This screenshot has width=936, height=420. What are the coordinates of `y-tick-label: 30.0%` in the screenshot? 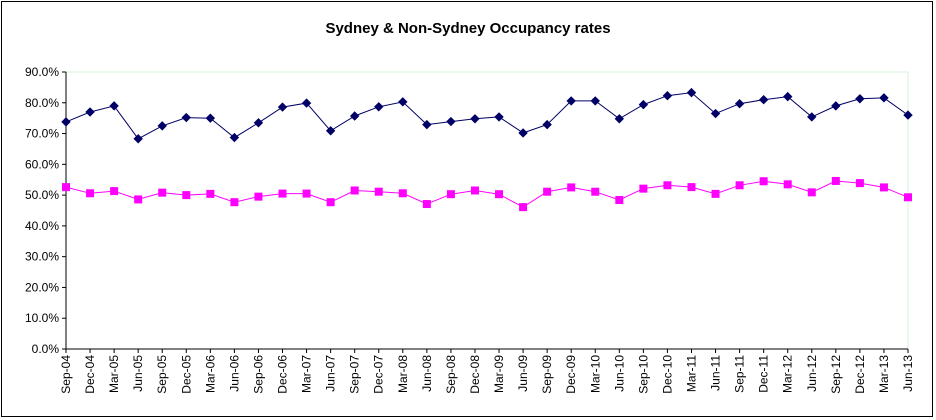 It's located at (42, 257).